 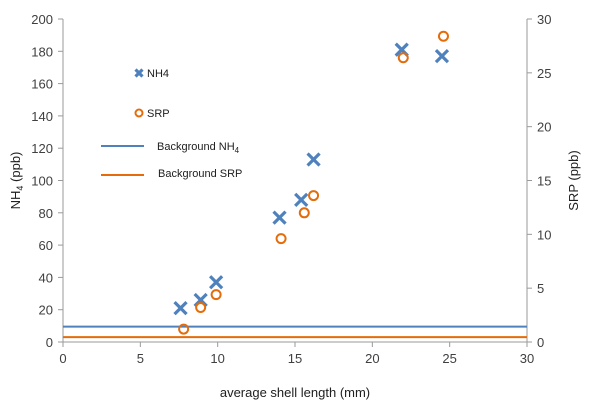 What do you see at coordinates (295, 392) in the screenshot?
I see `x-axis-title: average shell length (mm)` at bounding box center [295, 392].